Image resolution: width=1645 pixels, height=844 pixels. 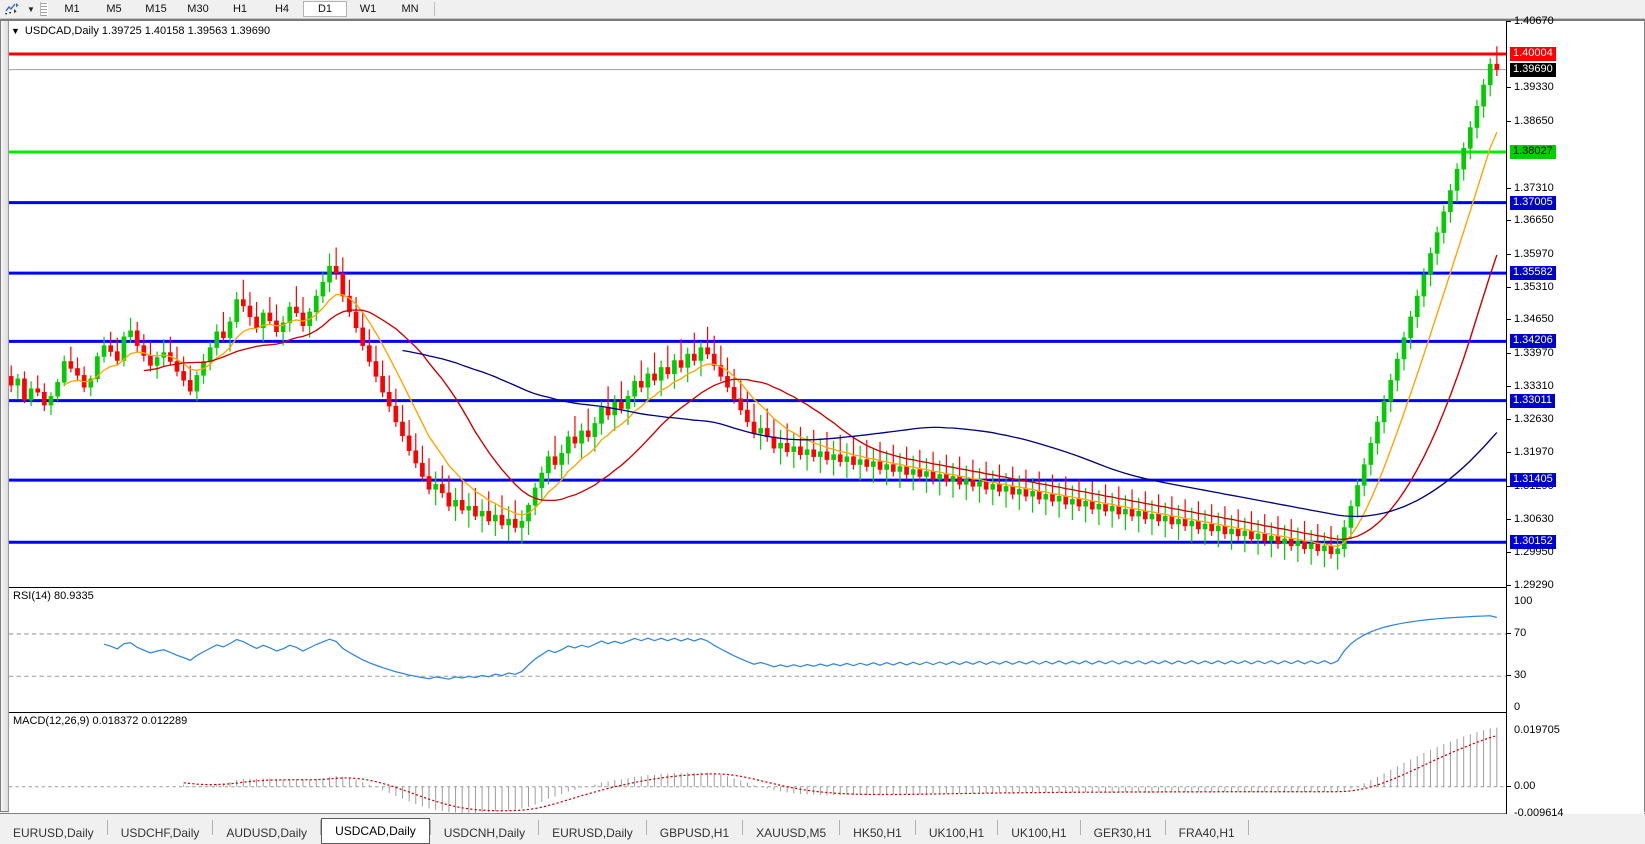 I want to click on price-tick-label: 1.35310, so click(x=1534, y=286).